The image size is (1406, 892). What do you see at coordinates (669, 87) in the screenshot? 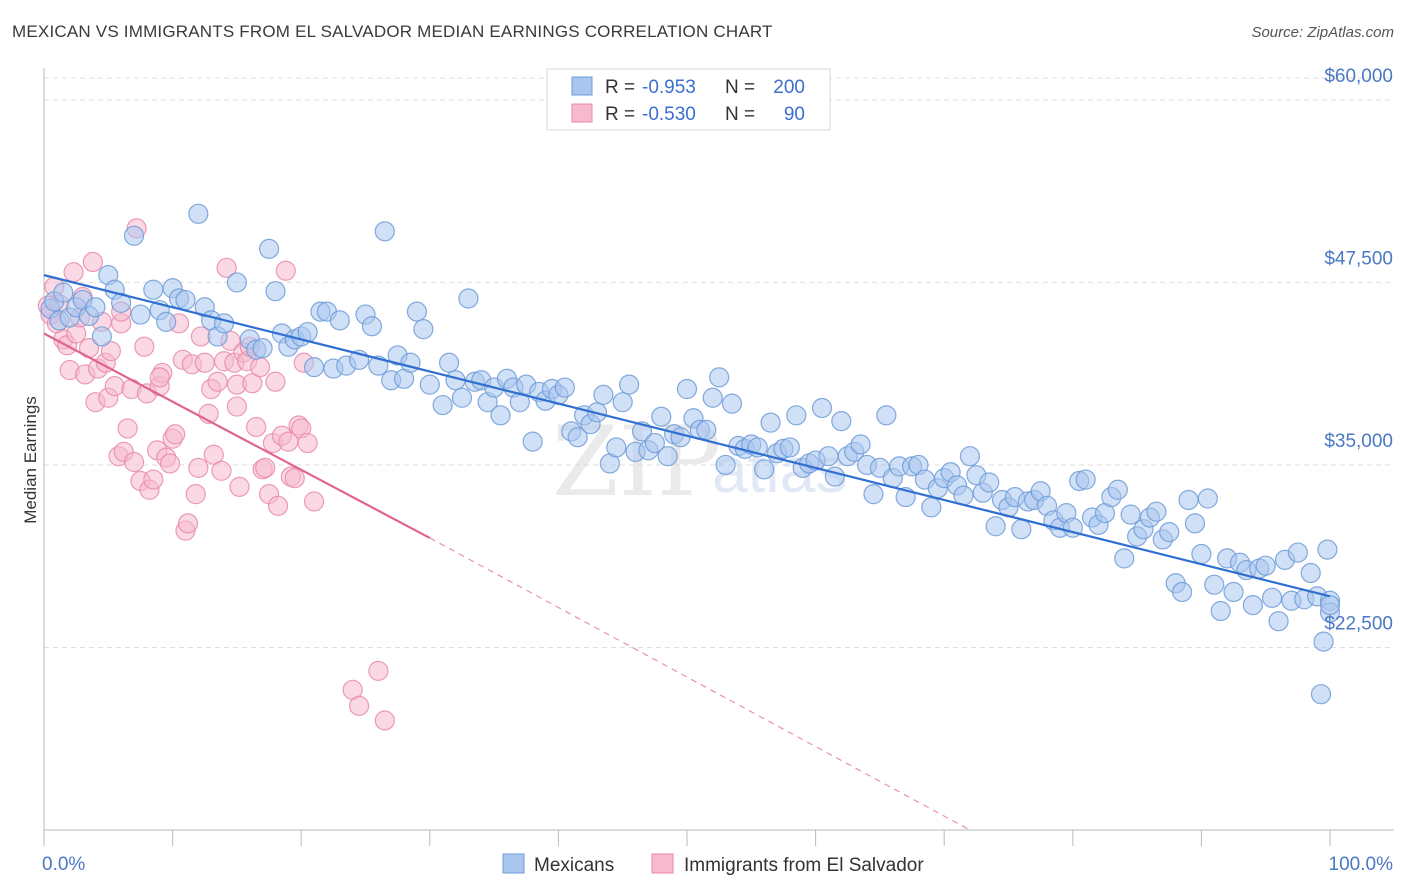
I see `legend-r-value-1: -0.953` at bounding box center [669, 87].